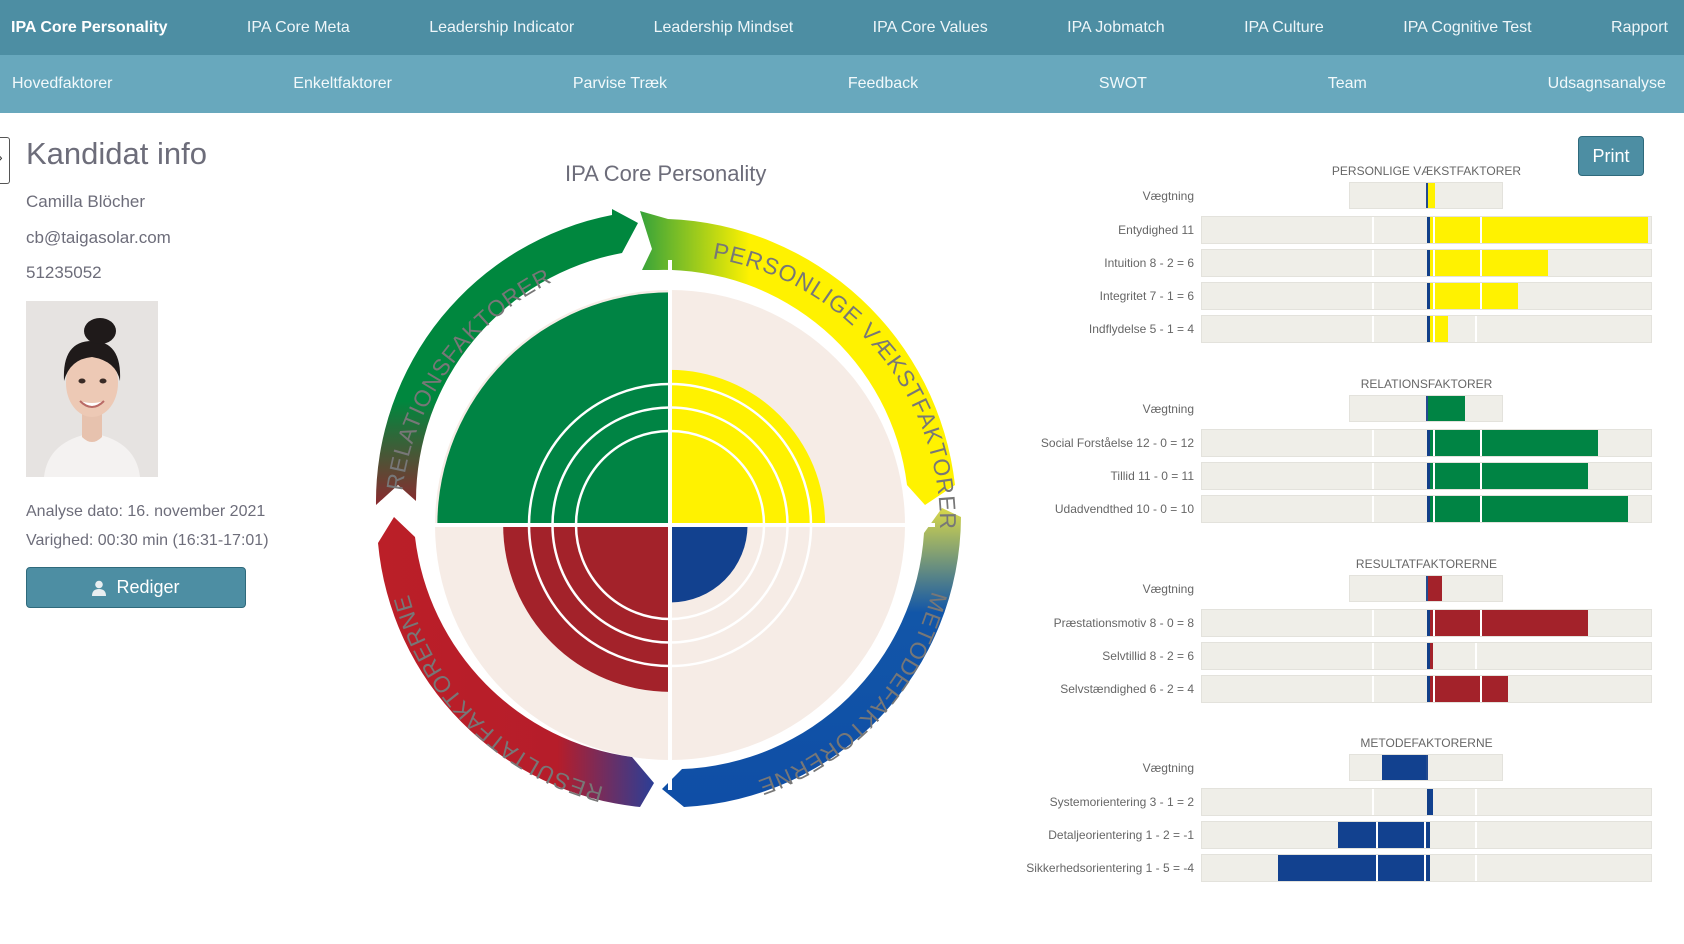 This screenshot has height=944, width=1684. I want to click on factor-label: Detaljeorientering 1 - 2 = -1, so click(1121, 835).